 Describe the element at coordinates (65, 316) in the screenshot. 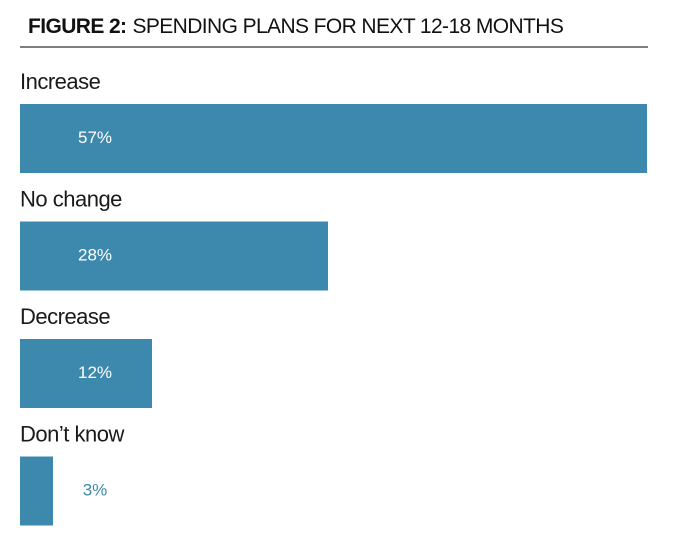

I see `category-label: Decrease` at that location.